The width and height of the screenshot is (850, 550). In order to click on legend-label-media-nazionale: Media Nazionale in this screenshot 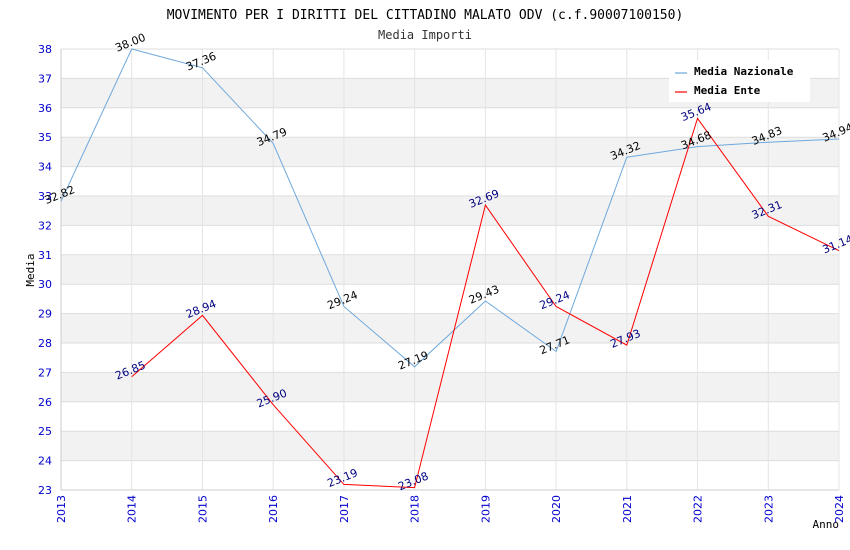, I will do `click(744, 71)`.